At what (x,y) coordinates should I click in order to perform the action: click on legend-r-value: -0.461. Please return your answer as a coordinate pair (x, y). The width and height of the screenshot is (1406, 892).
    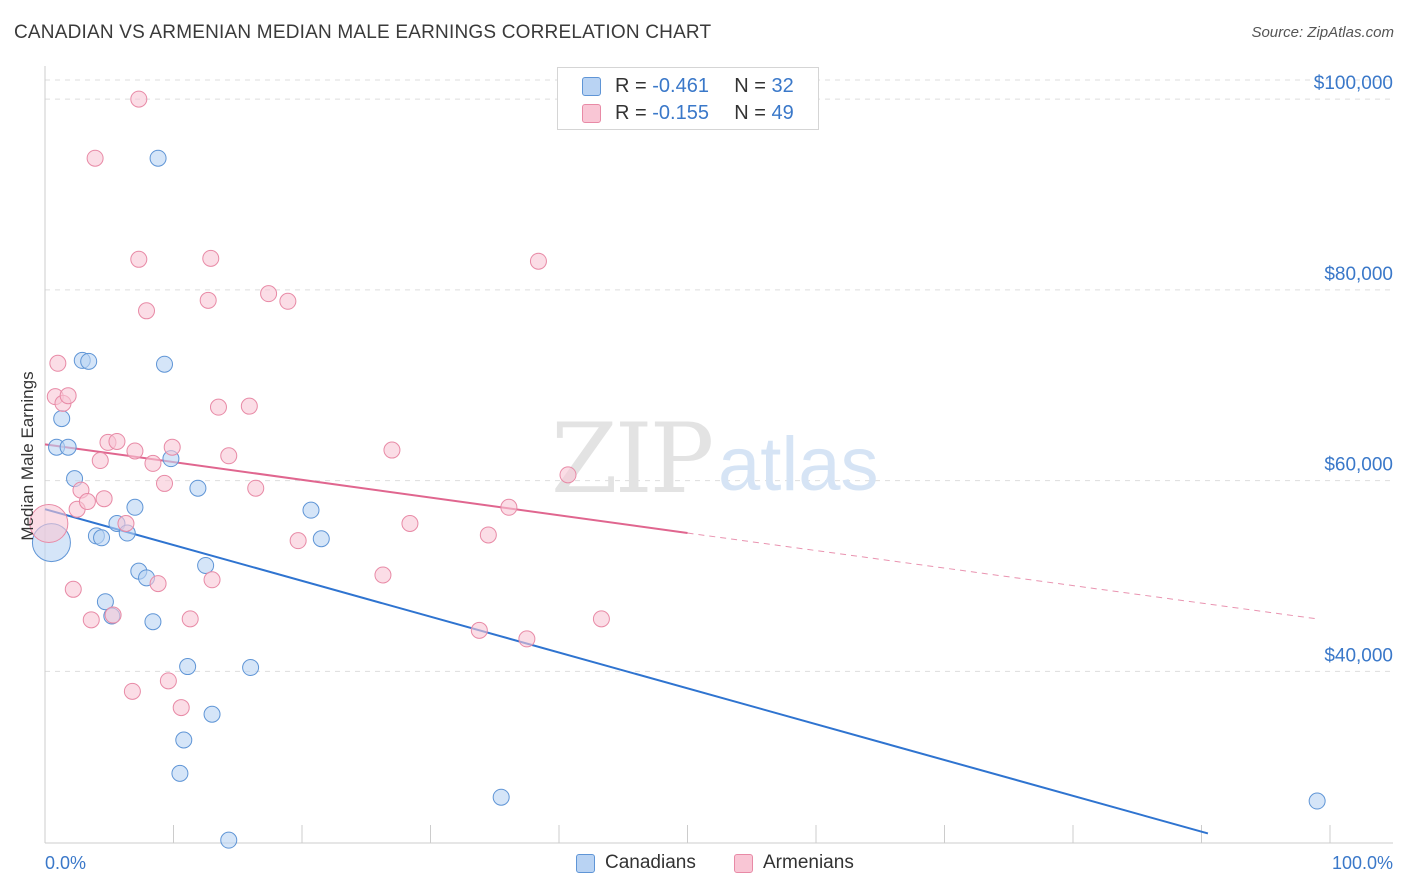
    Looking at the image, I should click on (680, 85).